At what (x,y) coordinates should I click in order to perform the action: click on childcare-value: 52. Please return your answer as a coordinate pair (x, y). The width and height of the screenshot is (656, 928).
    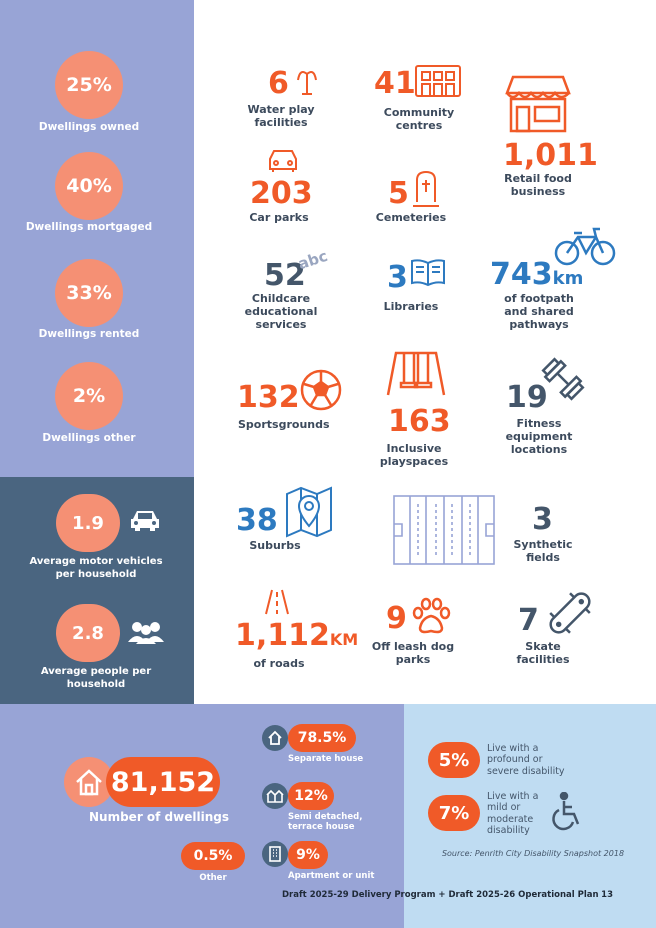
    Looking at the image, I should click on (285, 275).